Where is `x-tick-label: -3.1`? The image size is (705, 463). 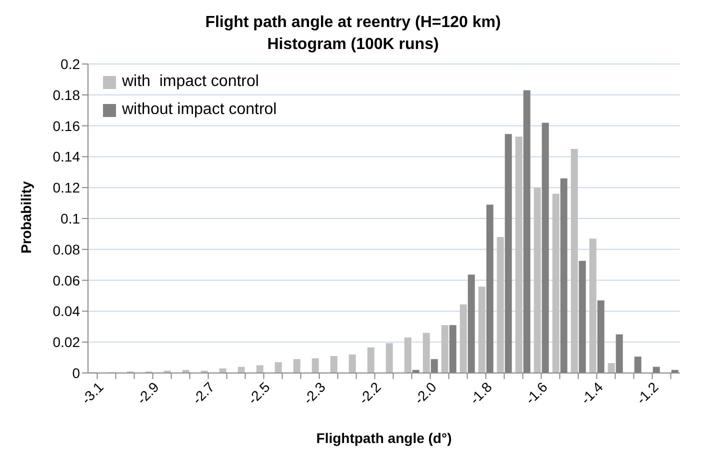 x-tick-label: -3.1 is located at coordinates (92, 393).